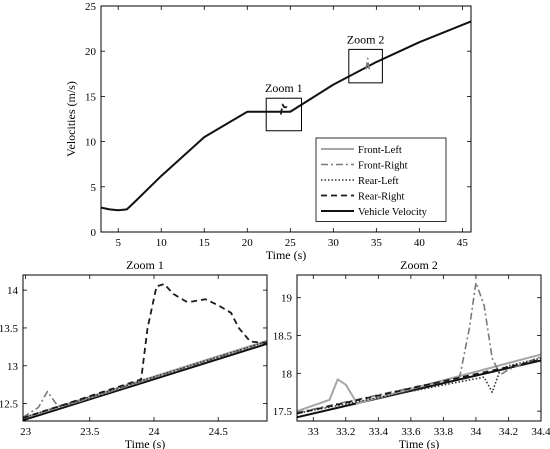  What do you see at coordinates (380, 150) in the screenshot?
I see `legend-label-front-left: Front-Left` at bounding box center [380, 150].